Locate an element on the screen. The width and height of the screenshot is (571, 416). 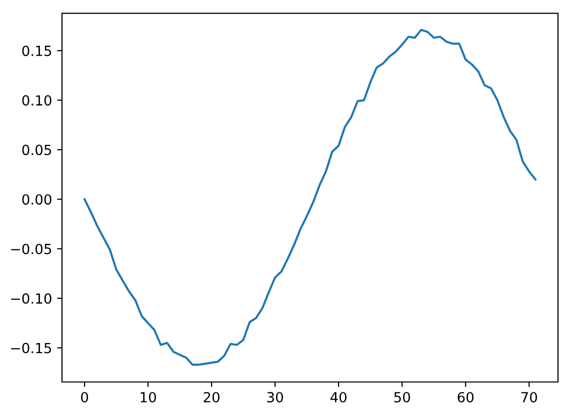
x-tick-label: 0 is located at coordinates (84, 397).